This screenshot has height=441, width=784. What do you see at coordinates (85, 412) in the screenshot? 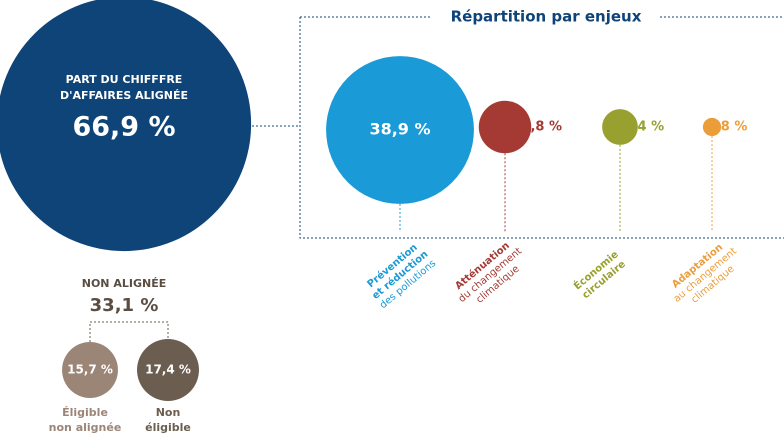
I see `sub-label: Éligible` at bounding box center [85, 412].